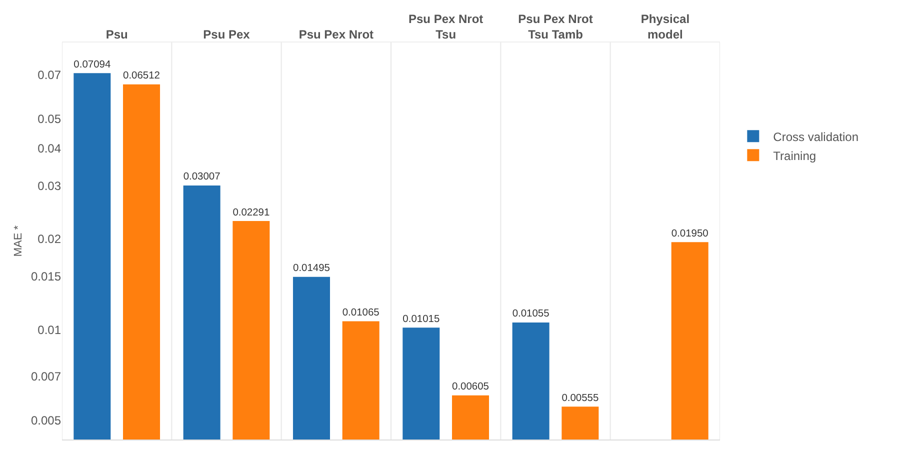 This screenshot has width=912, height=450. I want to click on data-label: 0.01065, so click(361, 313).